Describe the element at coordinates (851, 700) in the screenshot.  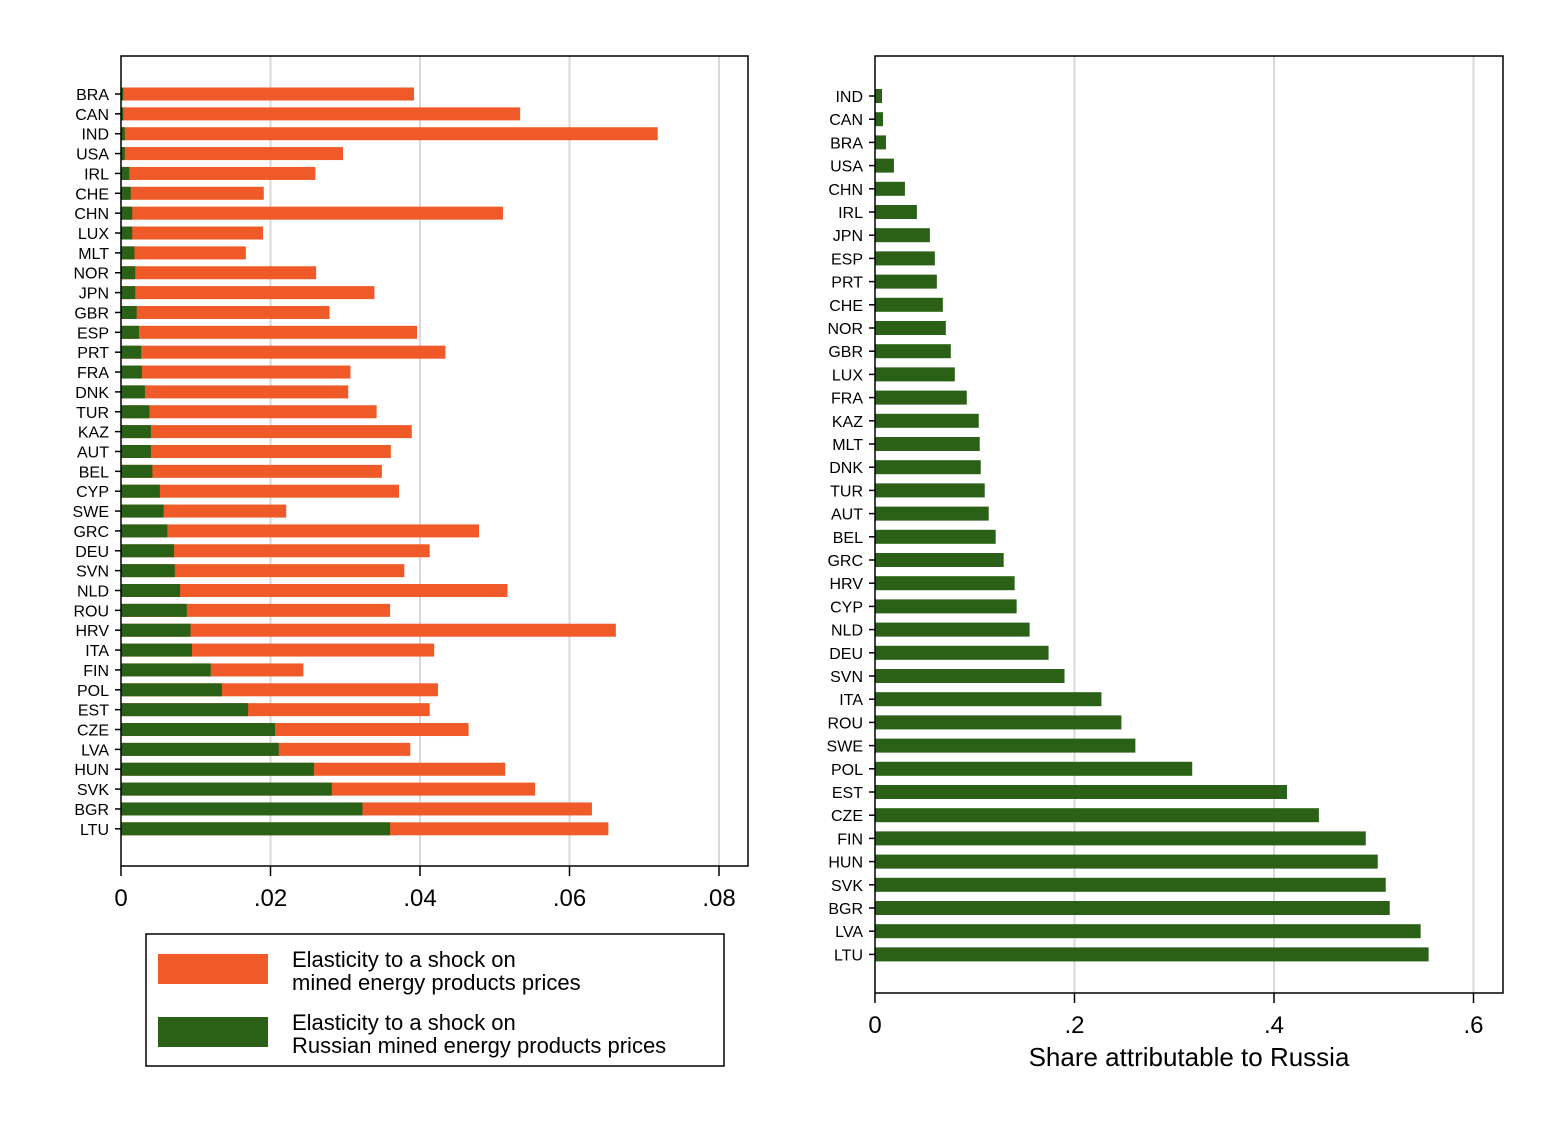
I see `category-label: ITA` at that location.